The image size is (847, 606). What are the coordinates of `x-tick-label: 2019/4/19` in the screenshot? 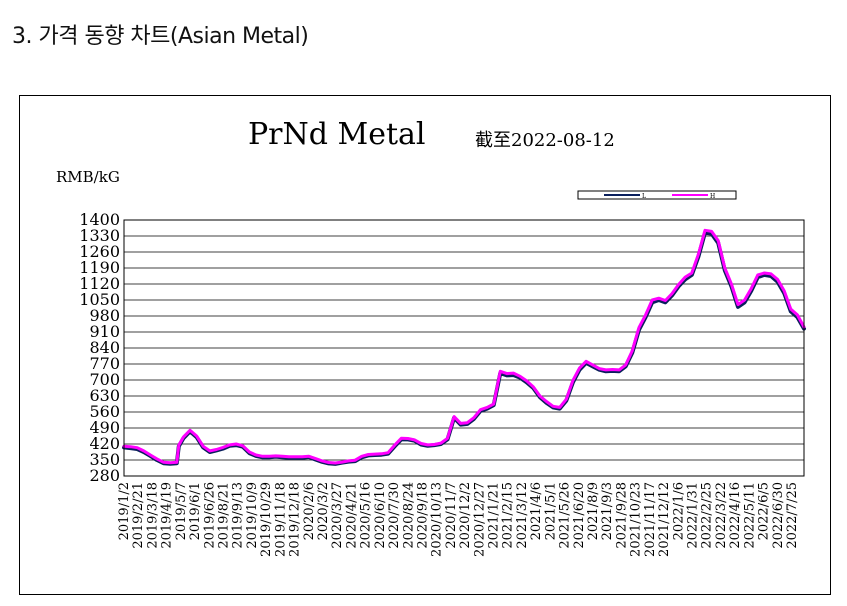 It's located at (167, 515).